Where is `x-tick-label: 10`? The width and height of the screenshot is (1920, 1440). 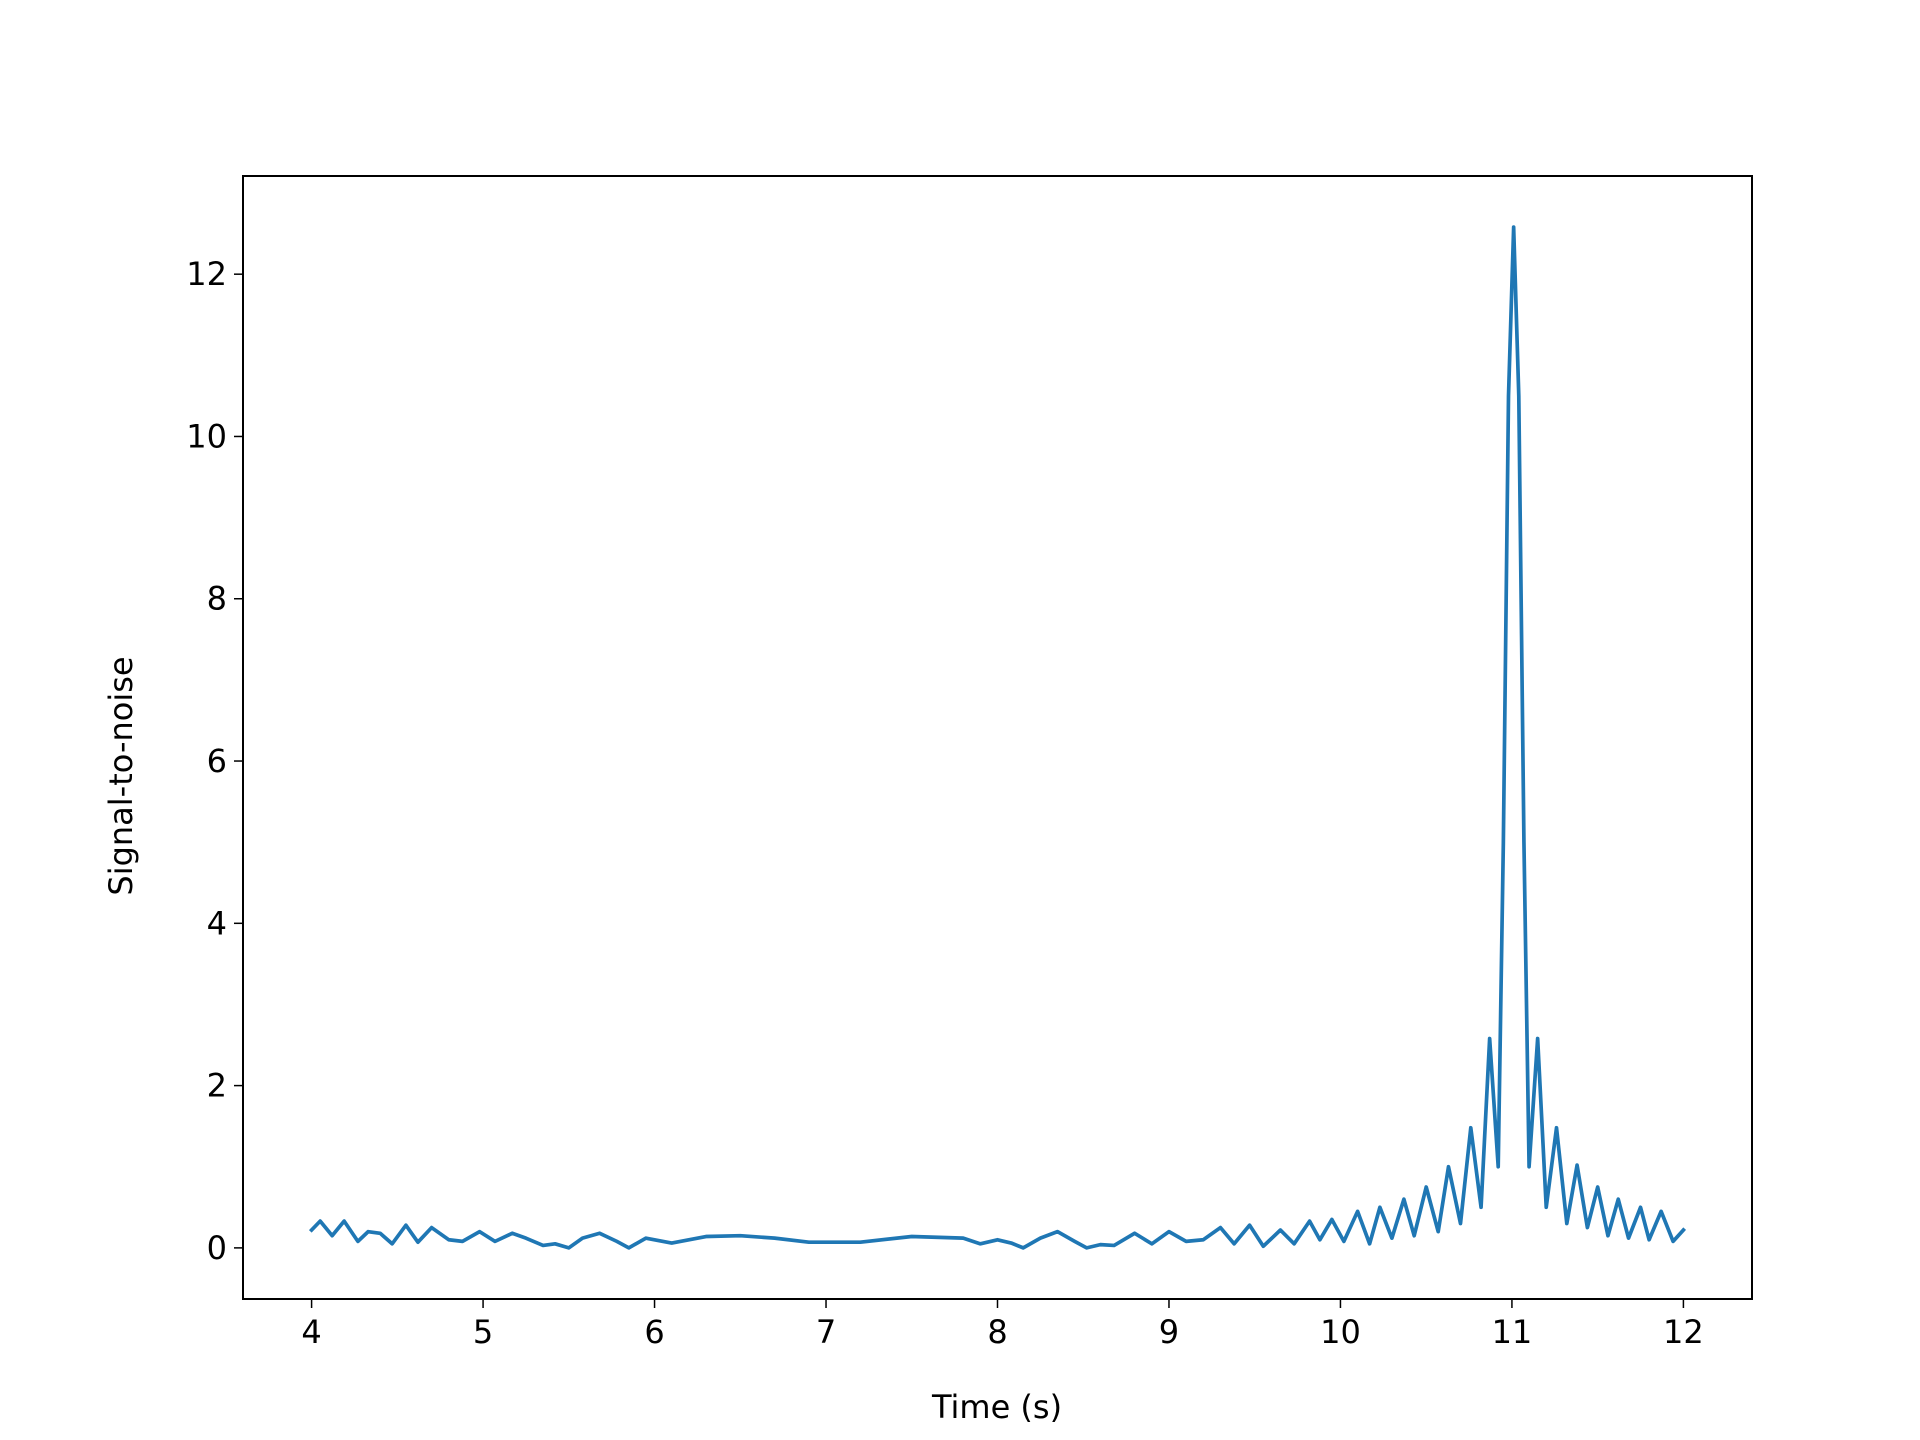 x-tick-label: 10 is located at coordinates (1340, 1332).